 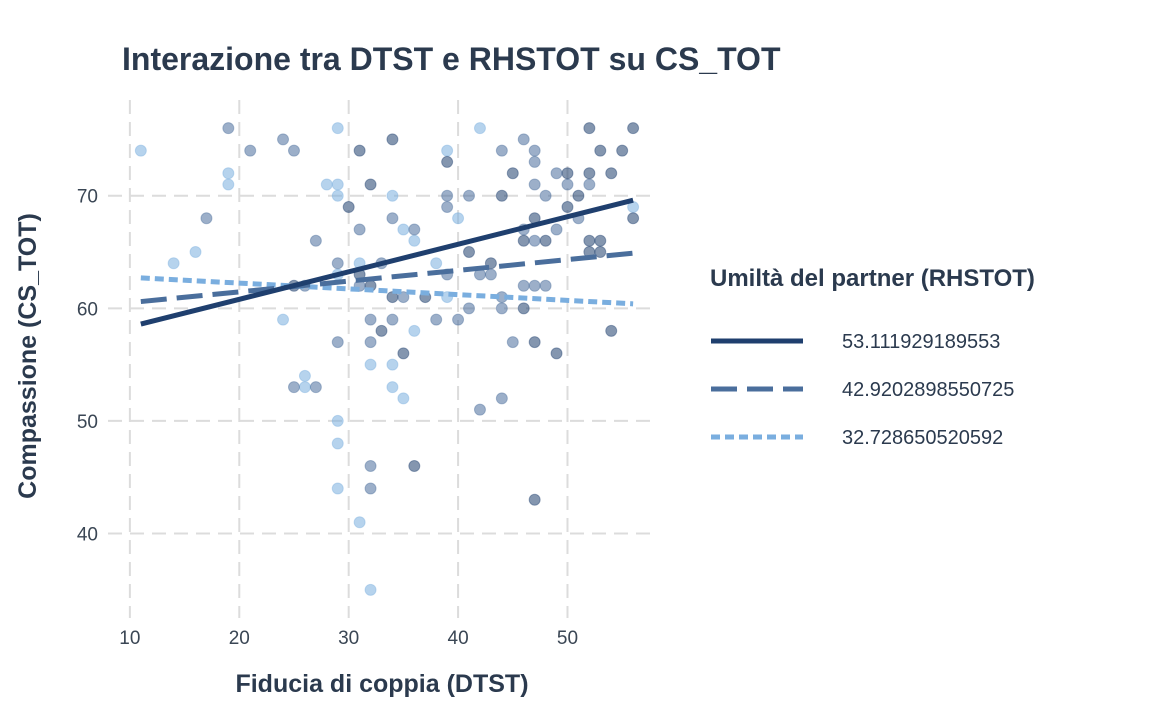 I want to click on x-tick-label: 10, so click(x=129, y=638).